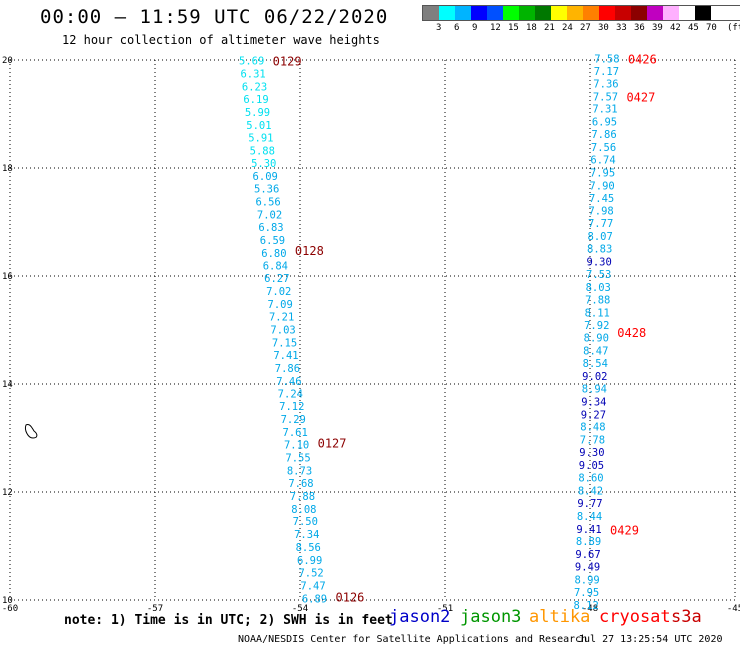  I want to click on wave-height-value: 9.30, so click(599, 263).